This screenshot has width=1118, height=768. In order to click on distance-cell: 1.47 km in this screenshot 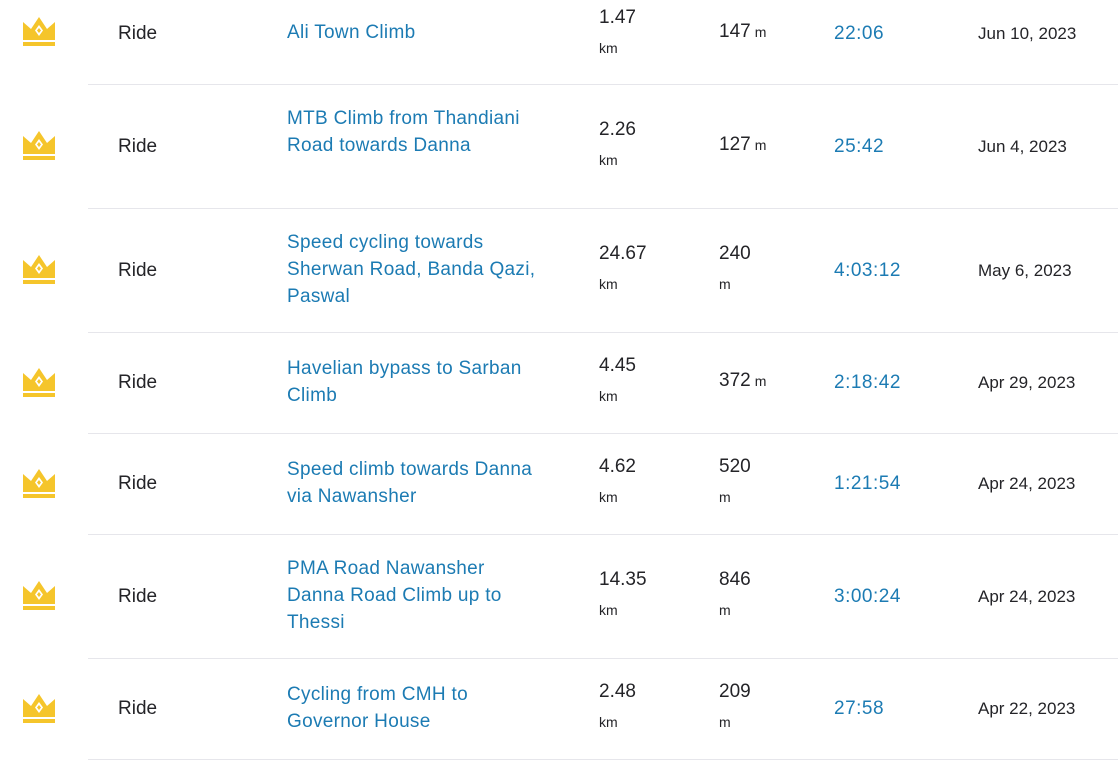, I will do `click(639, 33)`.